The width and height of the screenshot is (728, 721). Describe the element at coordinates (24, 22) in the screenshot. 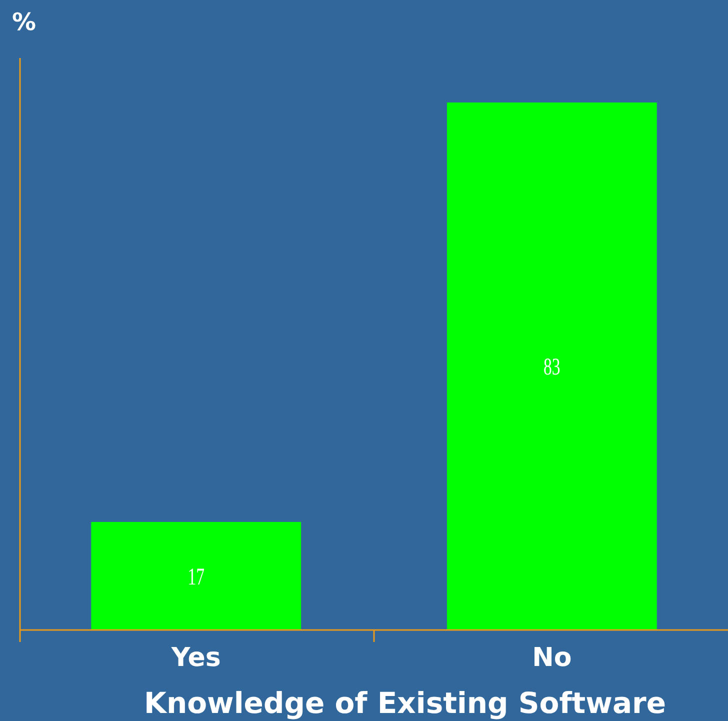

I see `y-axis-title: %` at that location.